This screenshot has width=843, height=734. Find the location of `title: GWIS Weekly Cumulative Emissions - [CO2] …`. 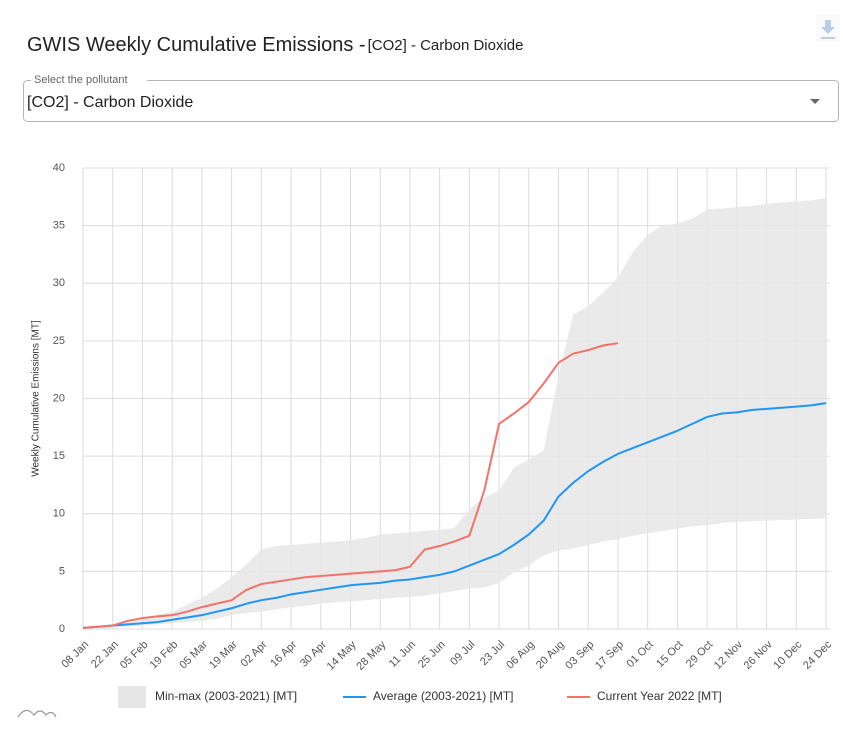

title: GWIS Weekly Cumulative Emissions - [CO2] … is located at coordinates (275, 45).